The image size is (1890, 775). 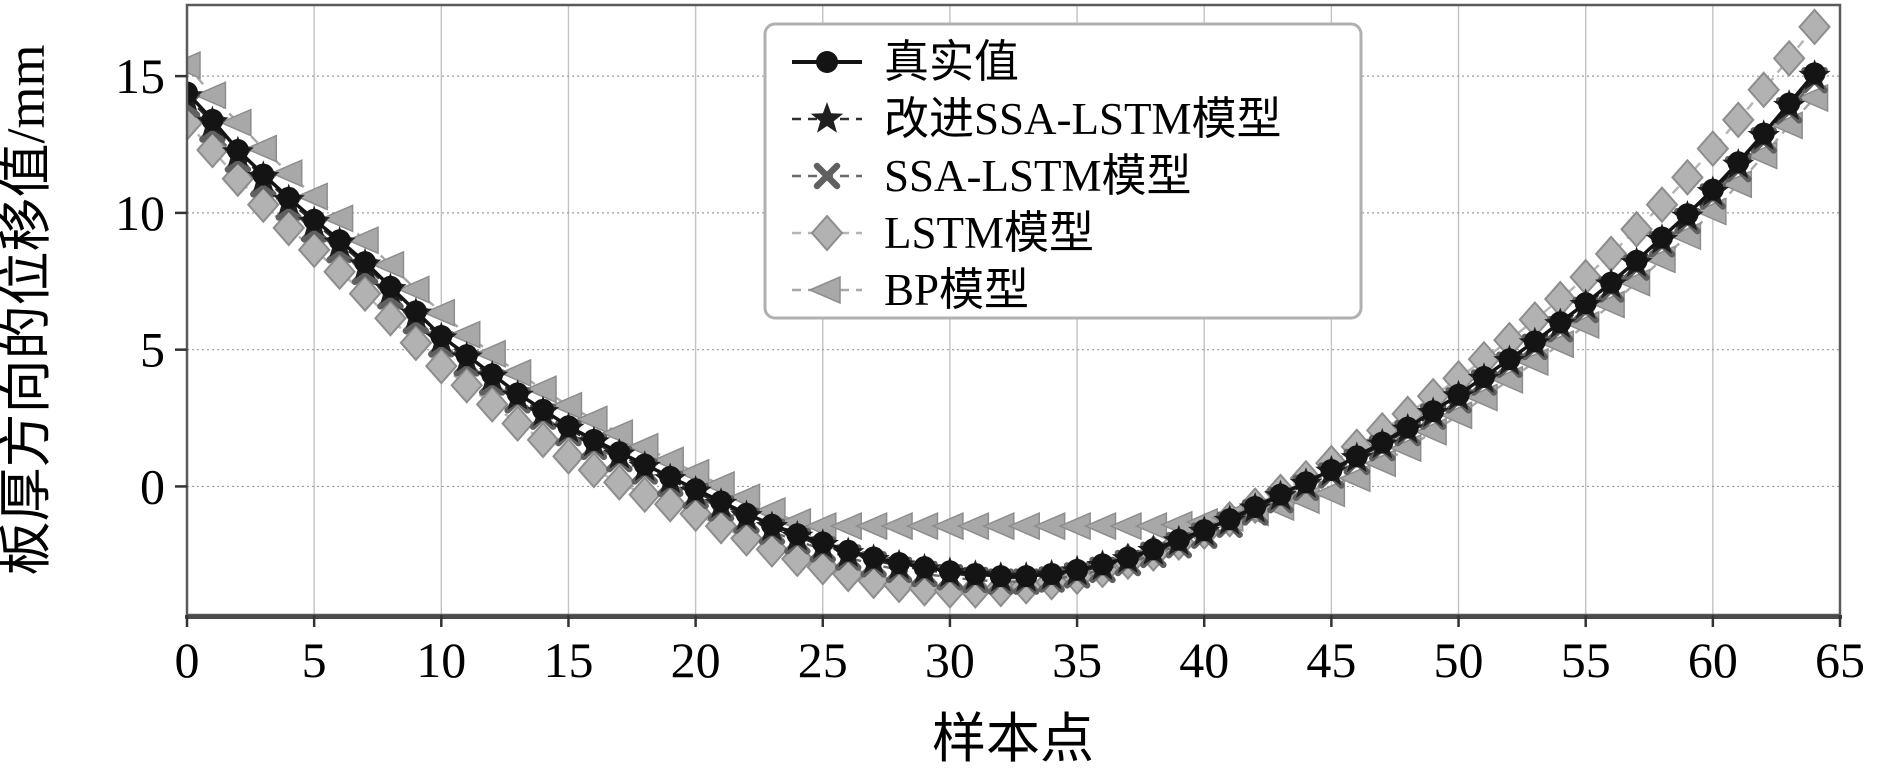 I want to click on x-tick-label: 35, so click(x=1077, y=660).